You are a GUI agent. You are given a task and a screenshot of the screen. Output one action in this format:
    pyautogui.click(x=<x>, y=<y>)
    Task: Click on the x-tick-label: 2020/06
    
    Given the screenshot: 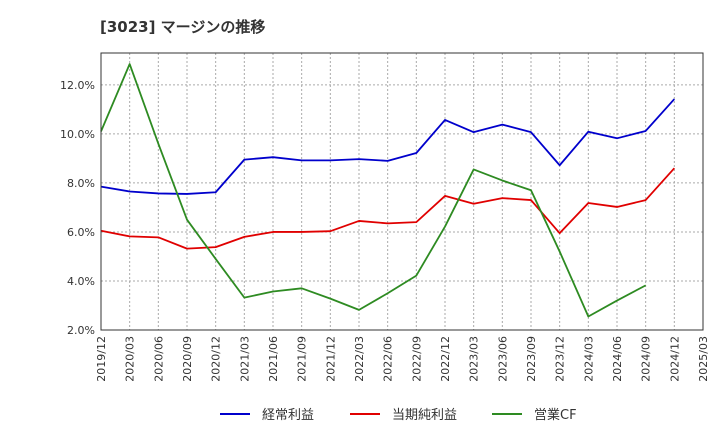 What is the action you would take?
    pyautogui.click(x=158, y=359)
    